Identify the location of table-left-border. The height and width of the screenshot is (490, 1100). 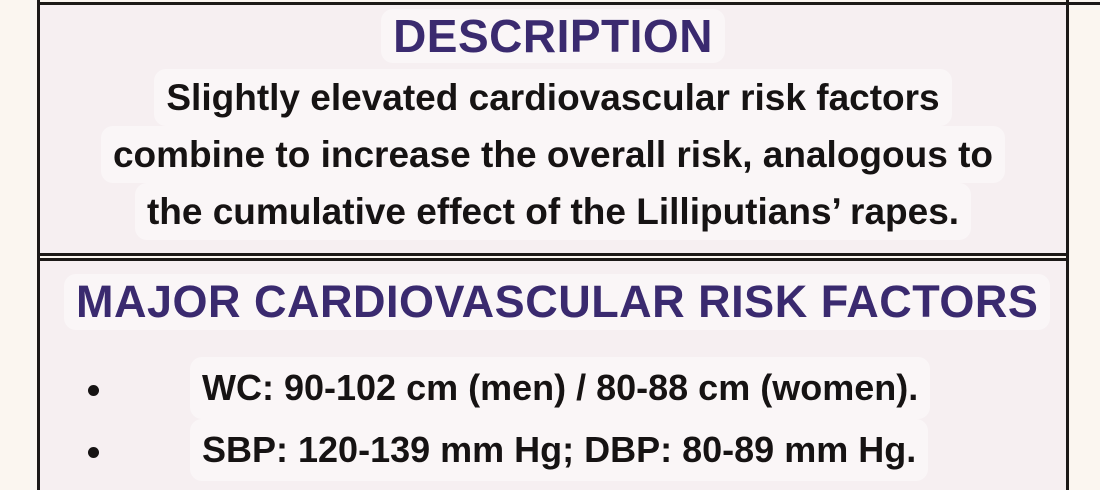
(38, 245).